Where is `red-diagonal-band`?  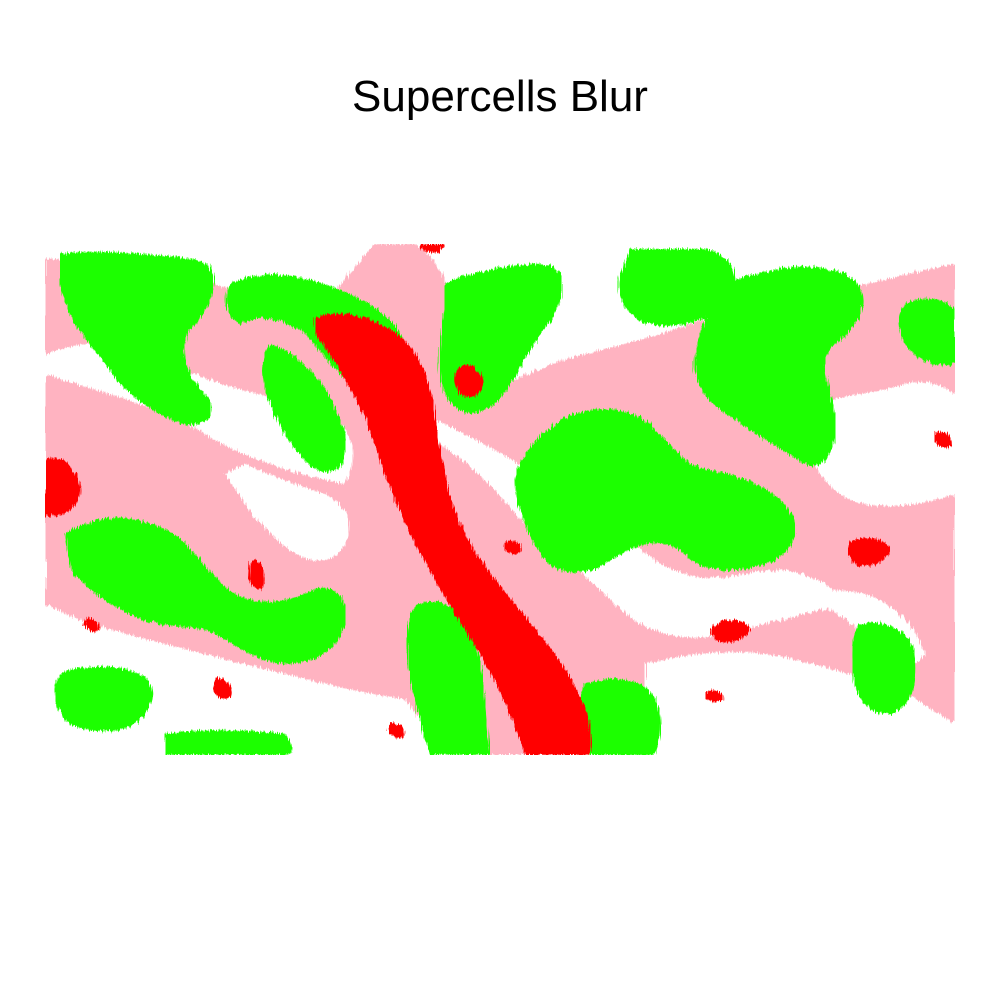 red-diagonal-band is located at coordinates (453, 534).